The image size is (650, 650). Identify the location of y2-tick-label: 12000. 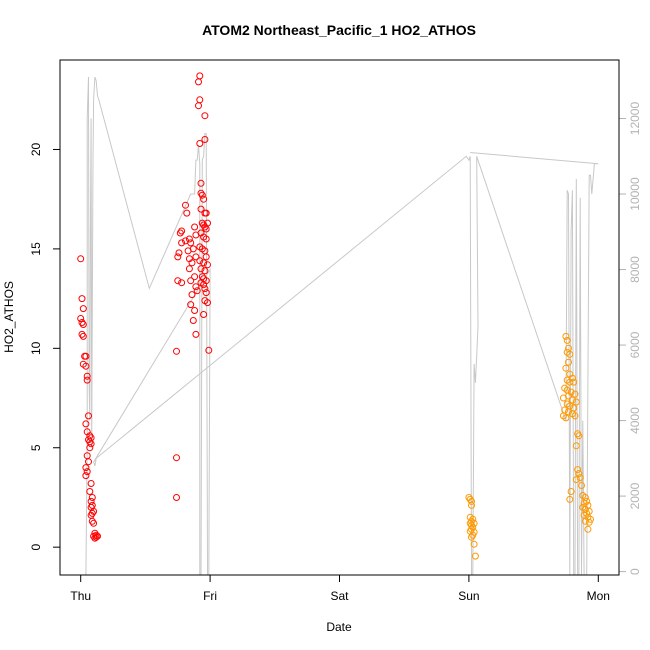
(635, 119).